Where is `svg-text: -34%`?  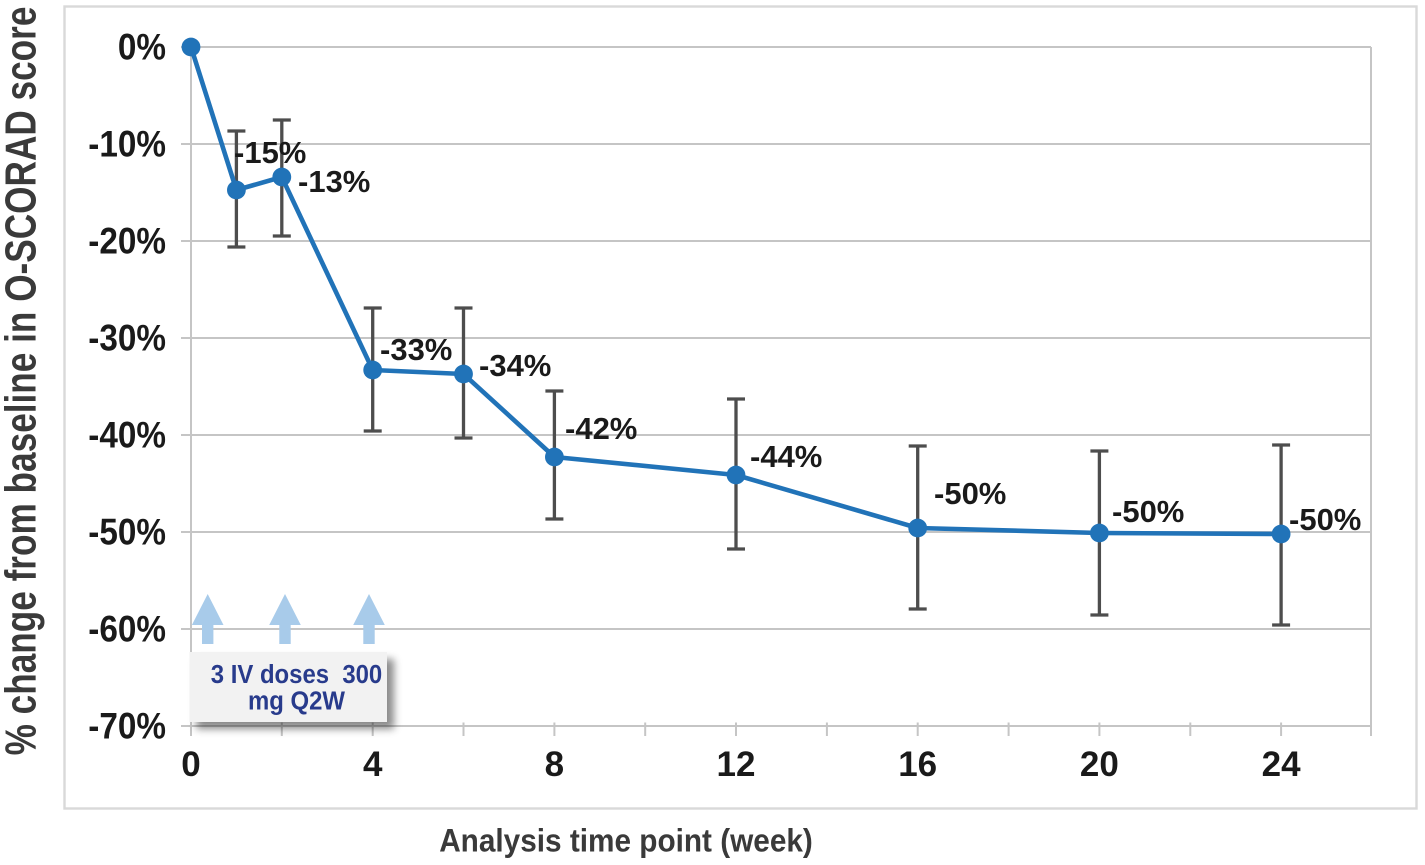
svg-text: -34% is located at coordinates (515, 365).